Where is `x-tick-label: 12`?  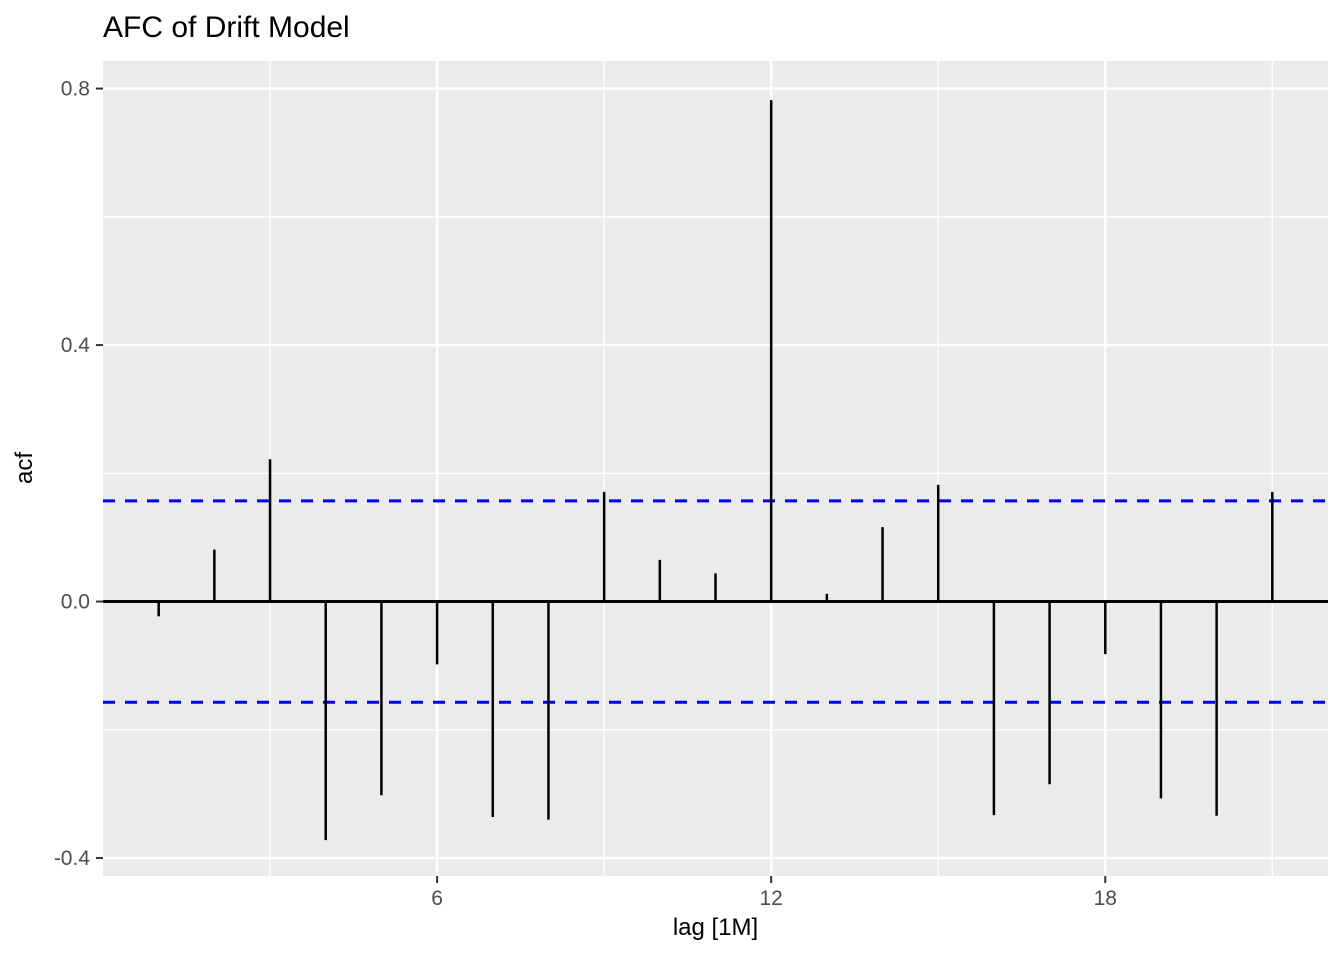 x-tick-label: 12 is located at coordinates (771, 898).